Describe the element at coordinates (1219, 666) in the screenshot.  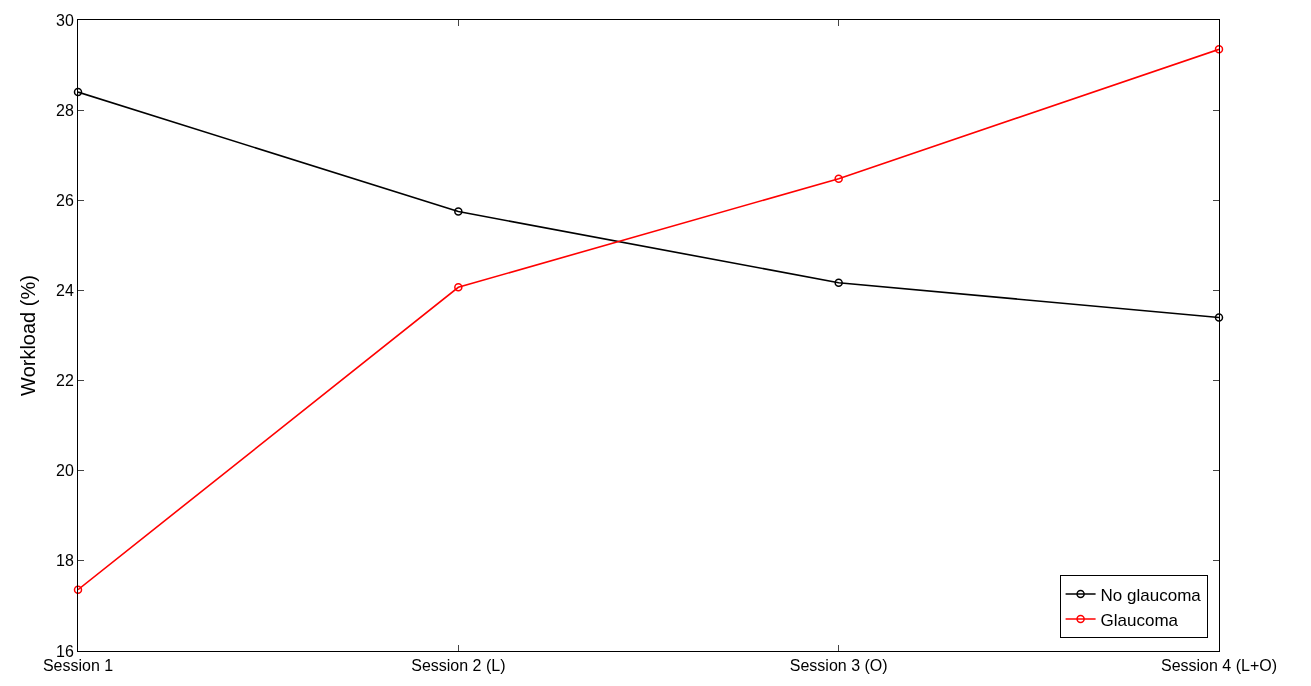
I see `x-tick-label: Session 4 (L+O)` at that location.